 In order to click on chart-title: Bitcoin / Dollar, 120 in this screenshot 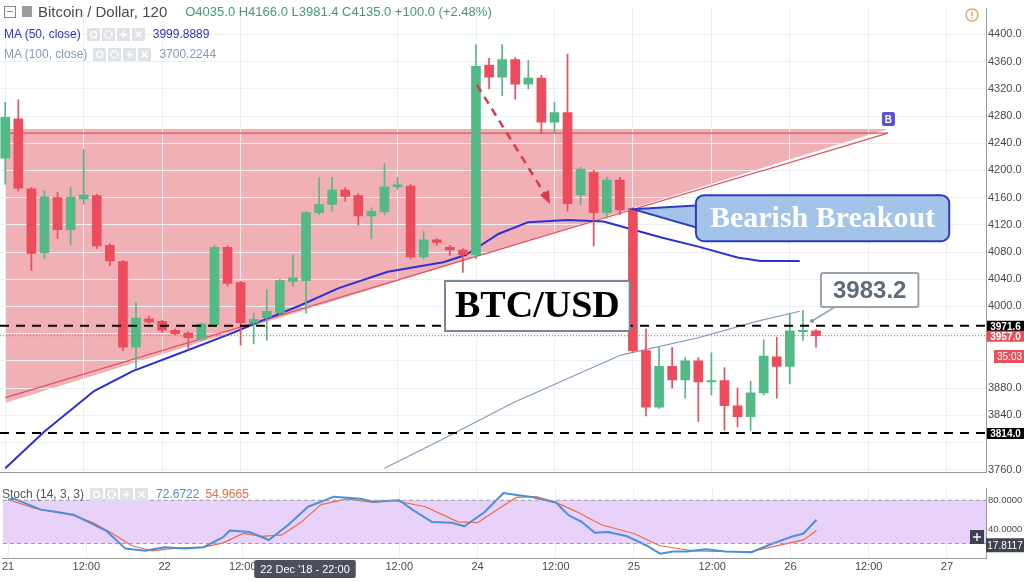, I will do `click(103, 11)`.